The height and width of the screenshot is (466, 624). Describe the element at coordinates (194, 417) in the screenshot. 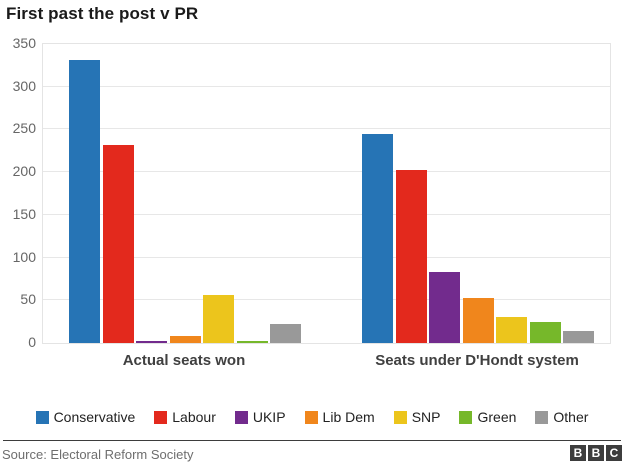

I see `legend-label: Labour` at that location.